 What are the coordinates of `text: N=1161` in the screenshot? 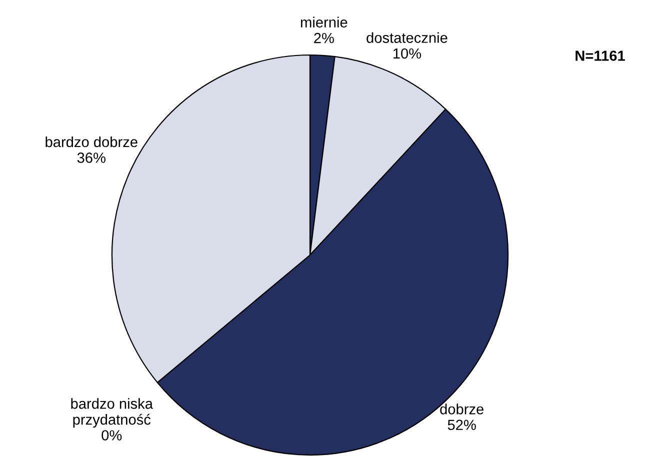 It's located at (600, 55).